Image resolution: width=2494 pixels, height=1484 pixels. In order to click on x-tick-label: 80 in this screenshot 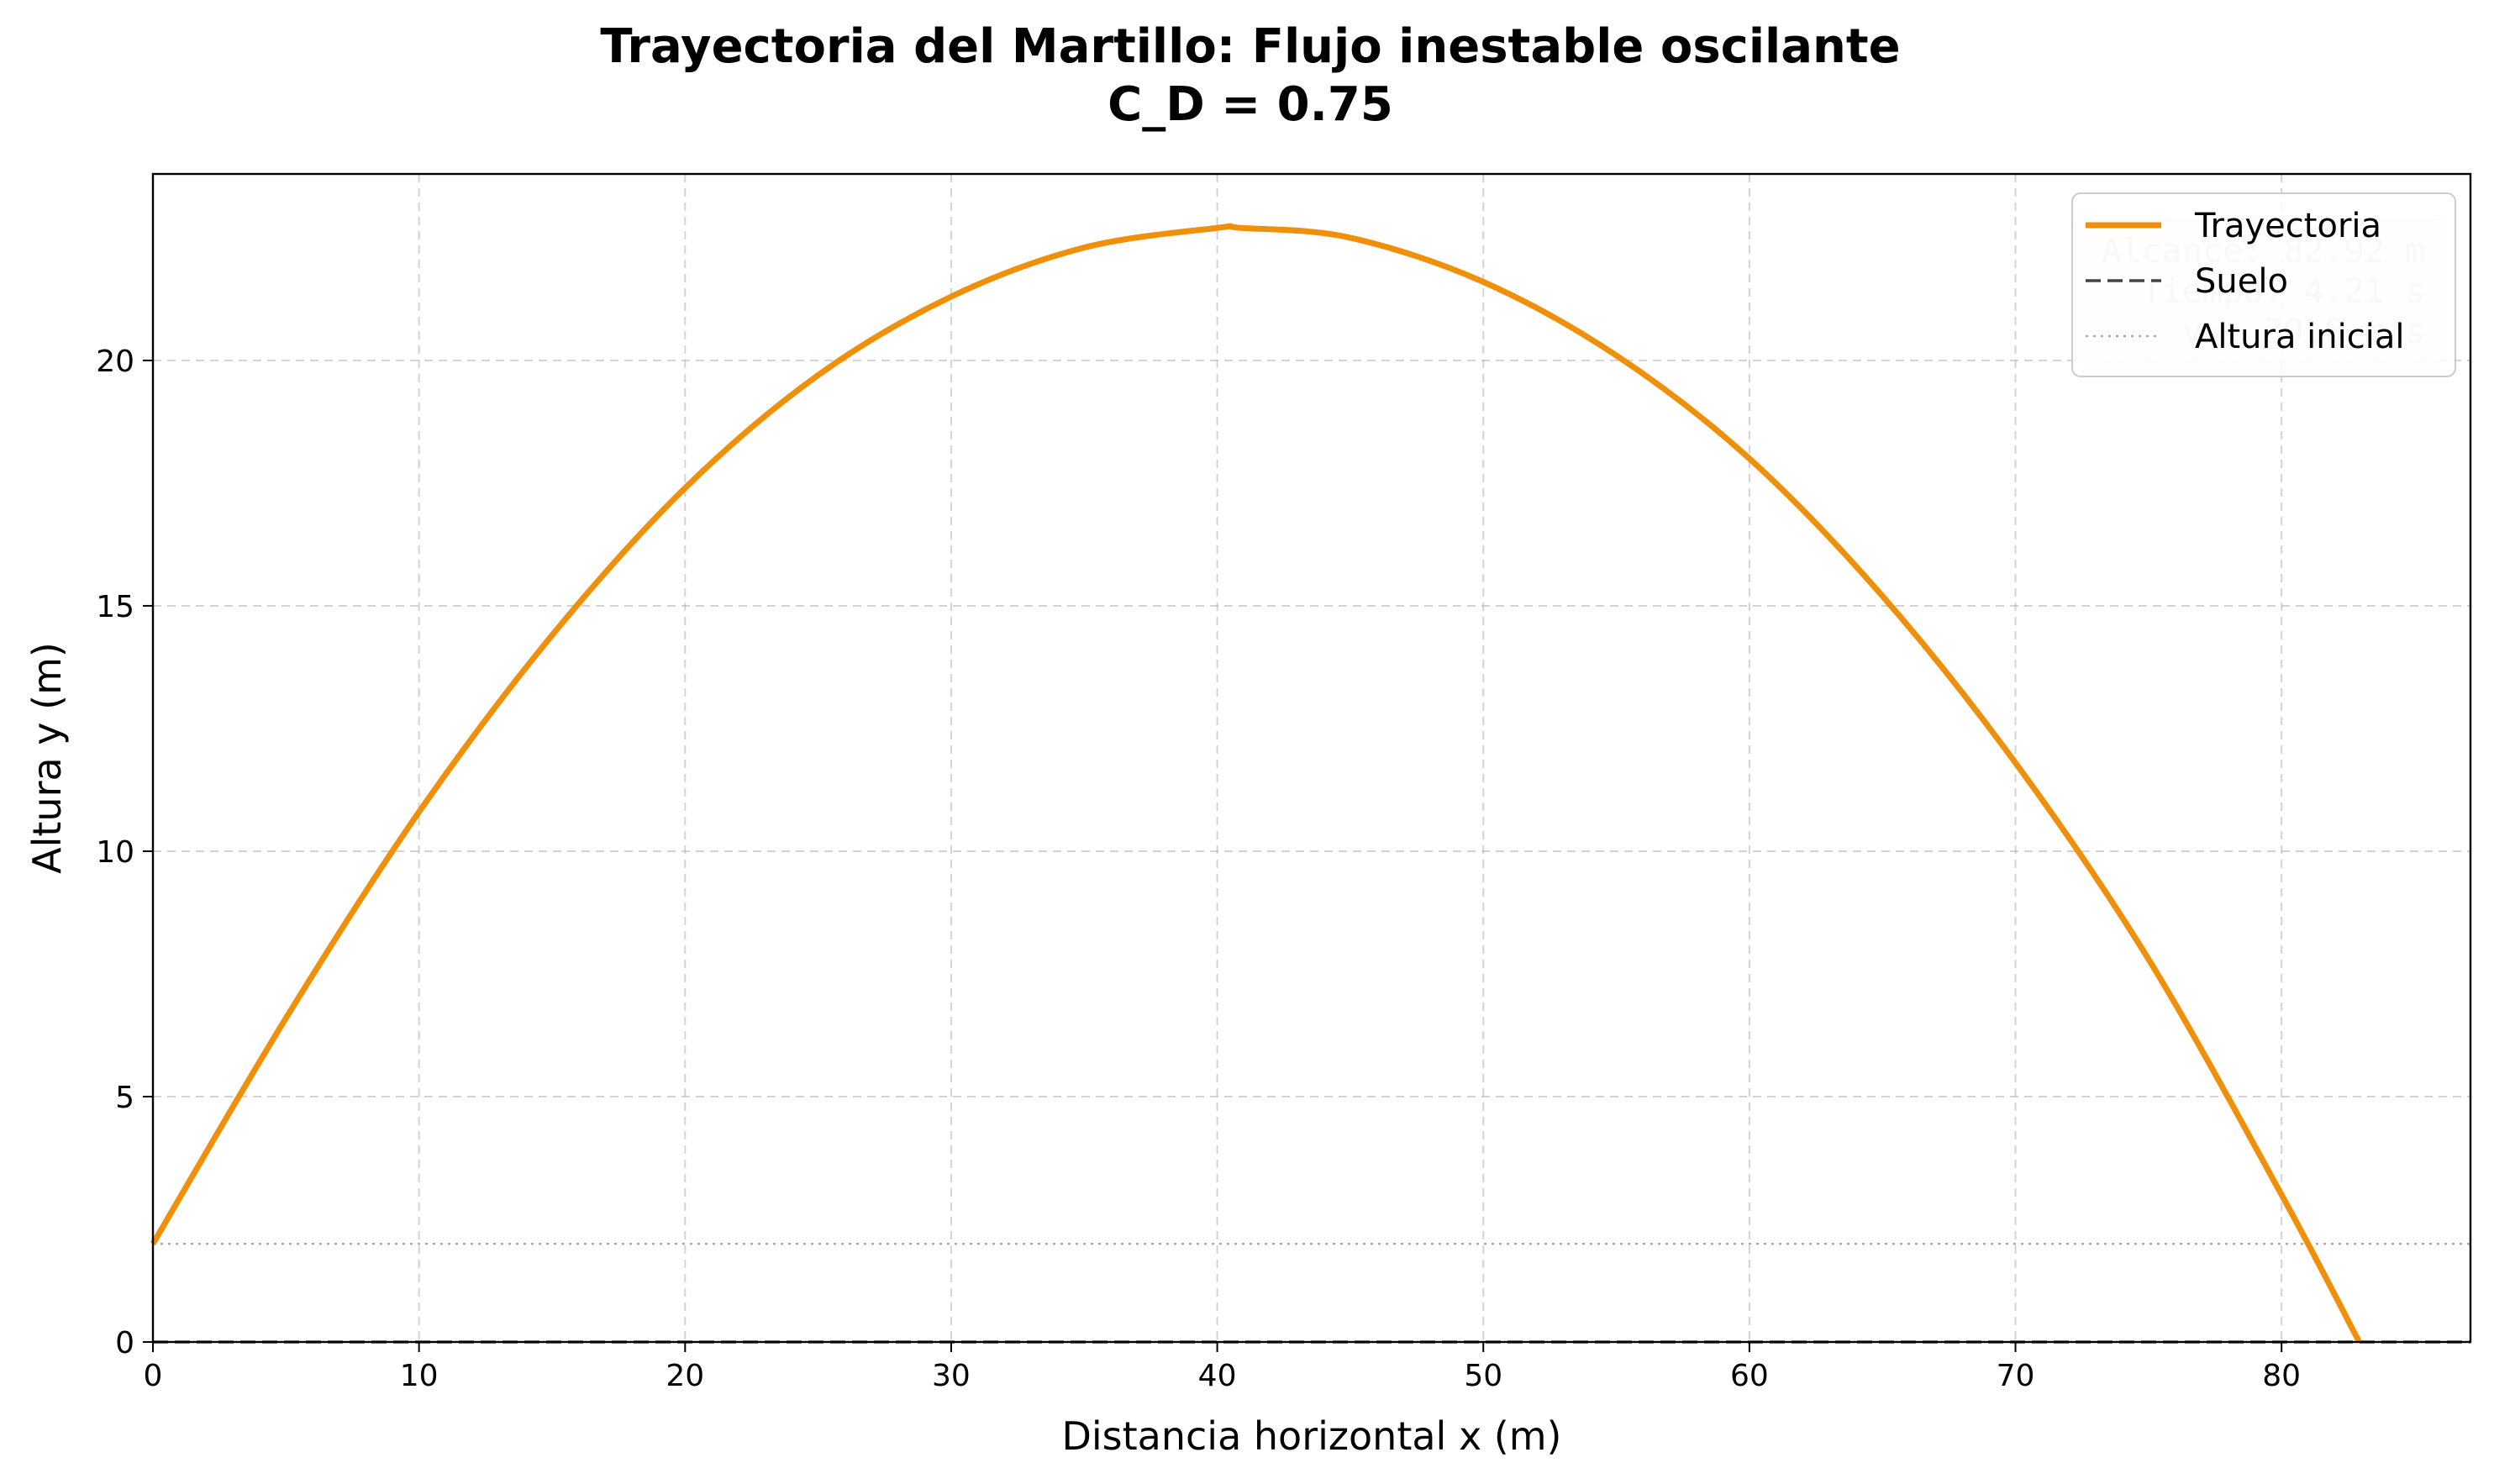, I will do `click(2281, 1376)`.